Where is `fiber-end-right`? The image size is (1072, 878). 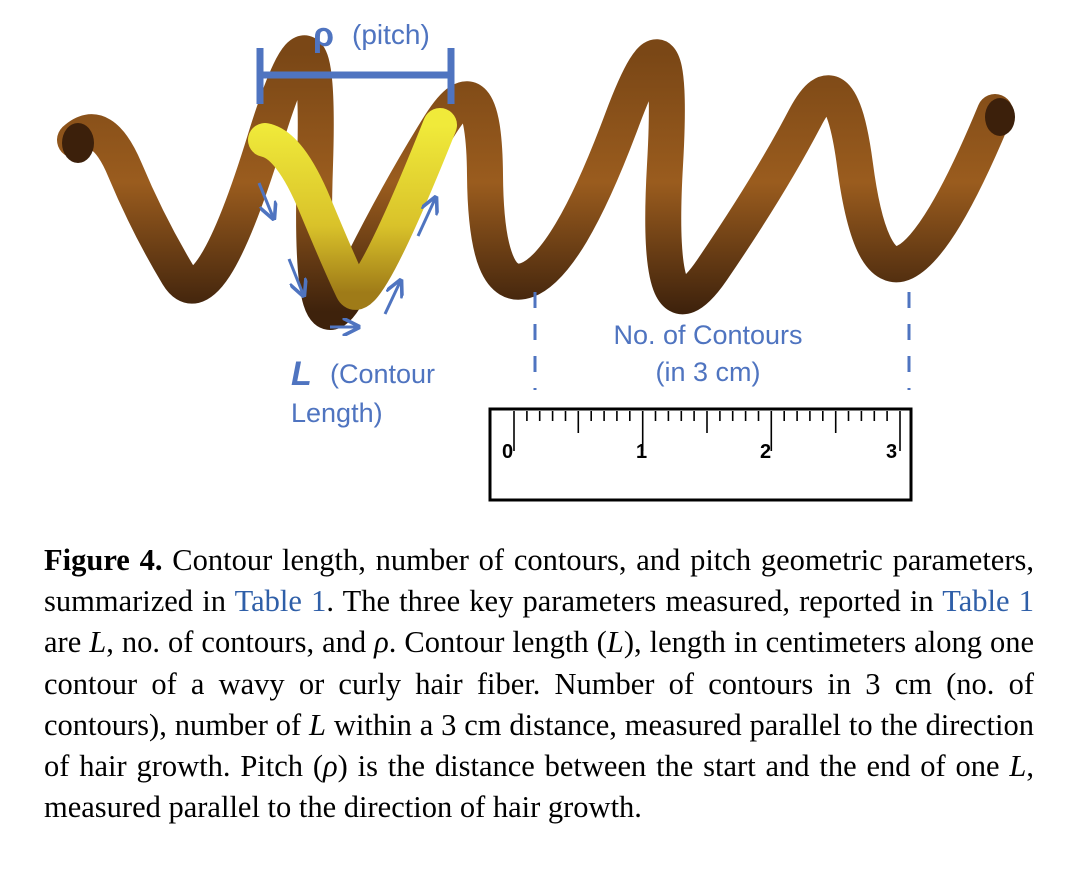 fiber-end-right is located at coordinates (1000, 117).